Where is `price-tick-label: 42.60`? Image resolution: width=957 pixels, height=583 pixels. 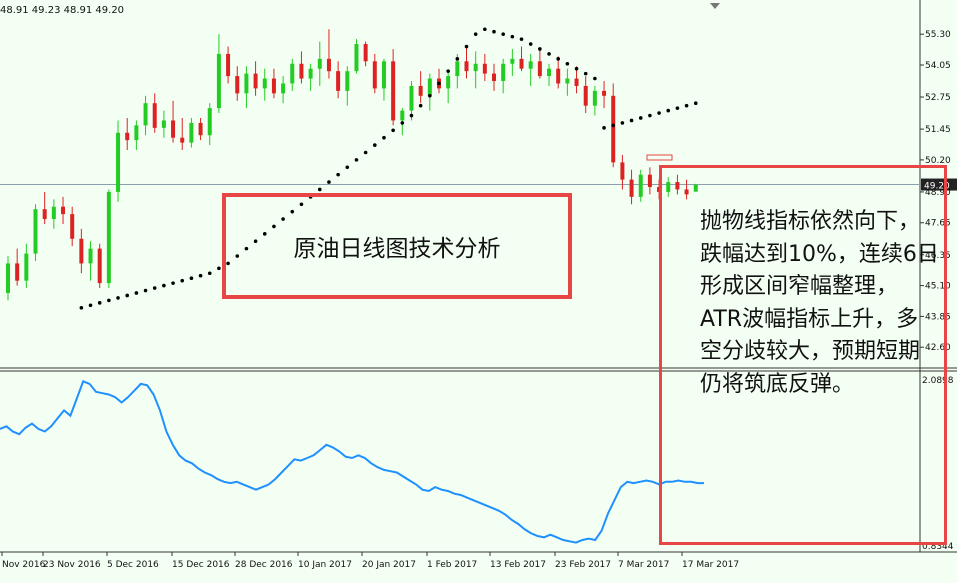 price-tick-label: 42.60 is located at coordinates (938, 348).